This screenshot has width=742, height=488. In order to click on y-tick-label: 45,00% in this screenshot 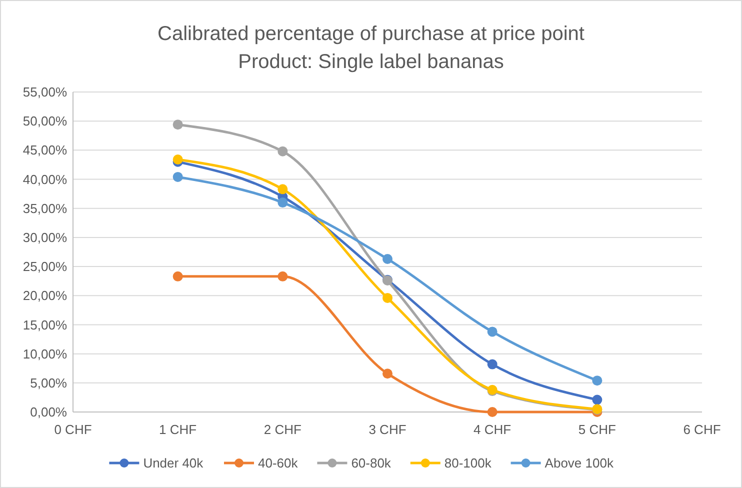, I will do `click(45, 150)`.